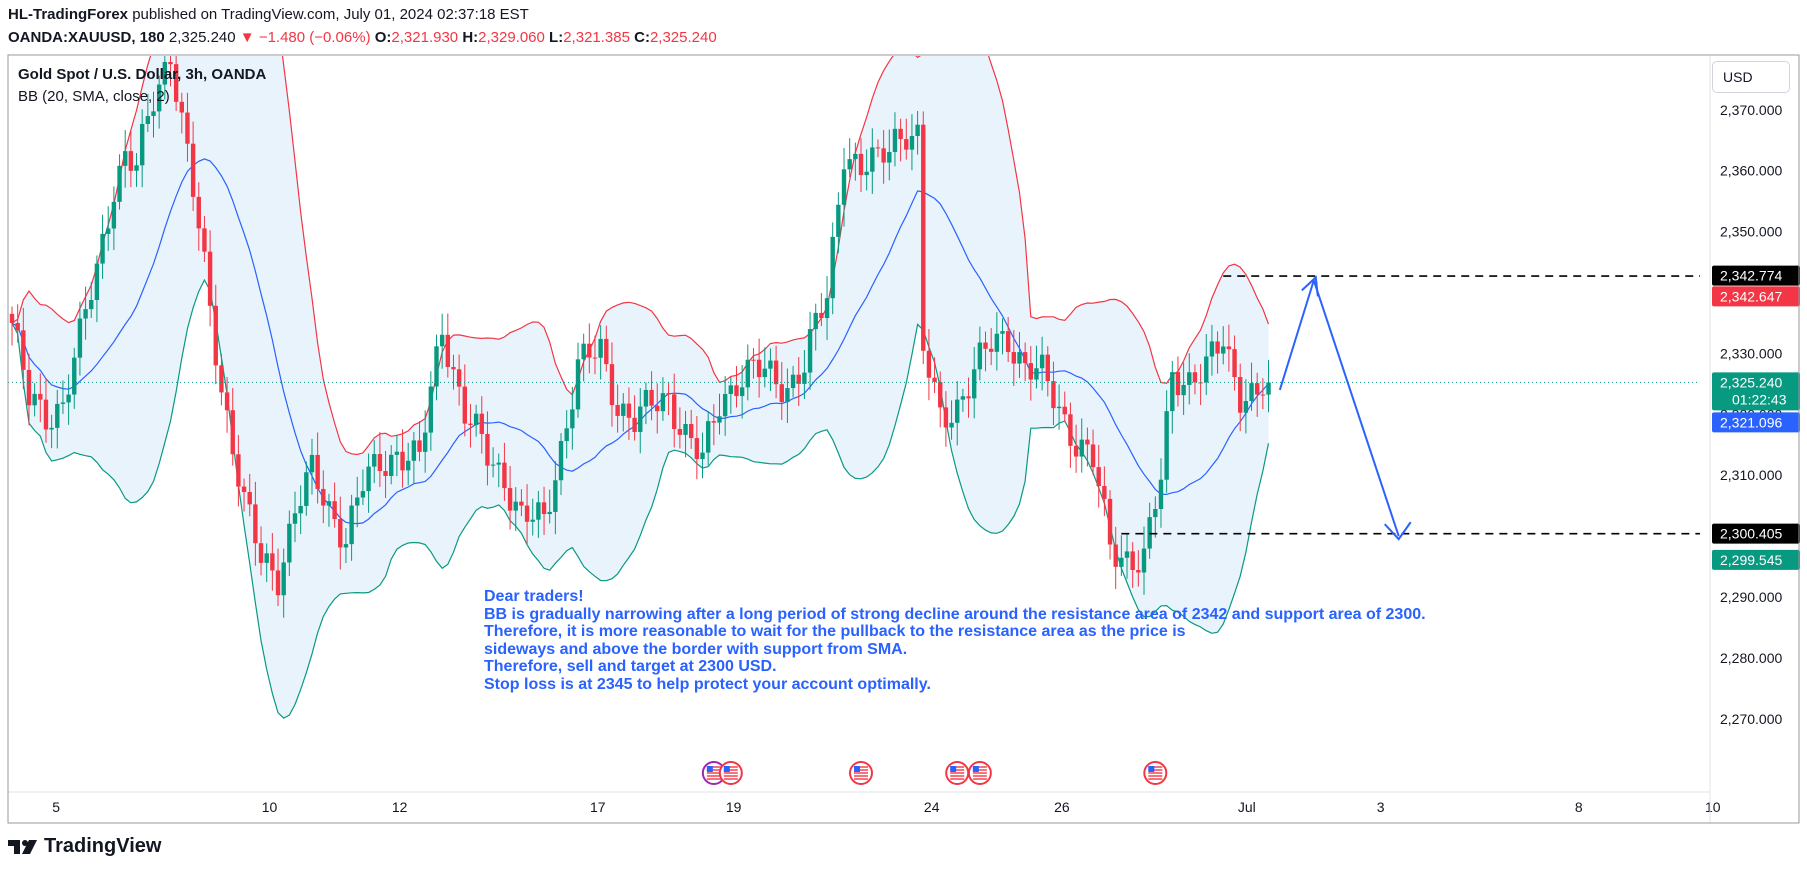 This screenshot has width=1807, height=871. What do you see at coordinates (1339, 407) in the screenshot?
I see `forecast-path` at bounding box center [1339, 407].